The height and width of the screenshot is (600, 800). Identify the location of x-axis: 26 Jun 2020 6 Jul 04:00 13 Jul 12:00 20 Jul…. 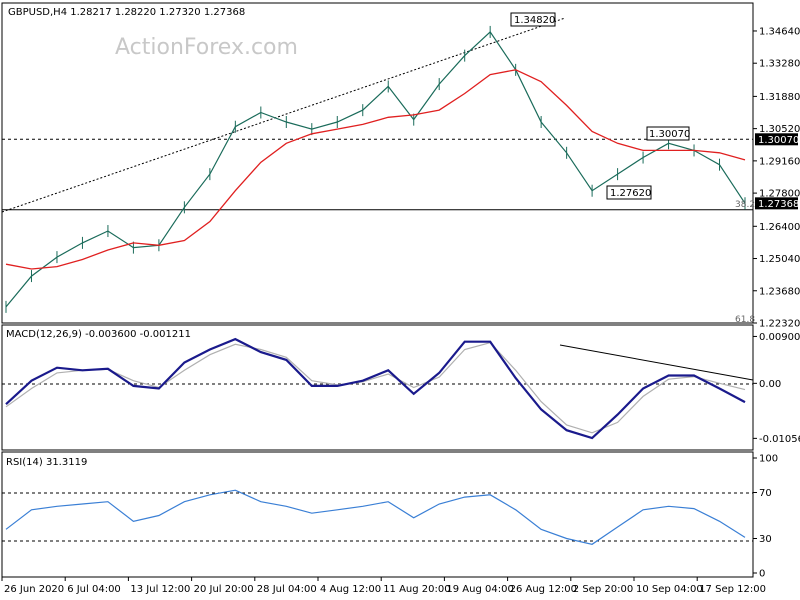
(383, 586).